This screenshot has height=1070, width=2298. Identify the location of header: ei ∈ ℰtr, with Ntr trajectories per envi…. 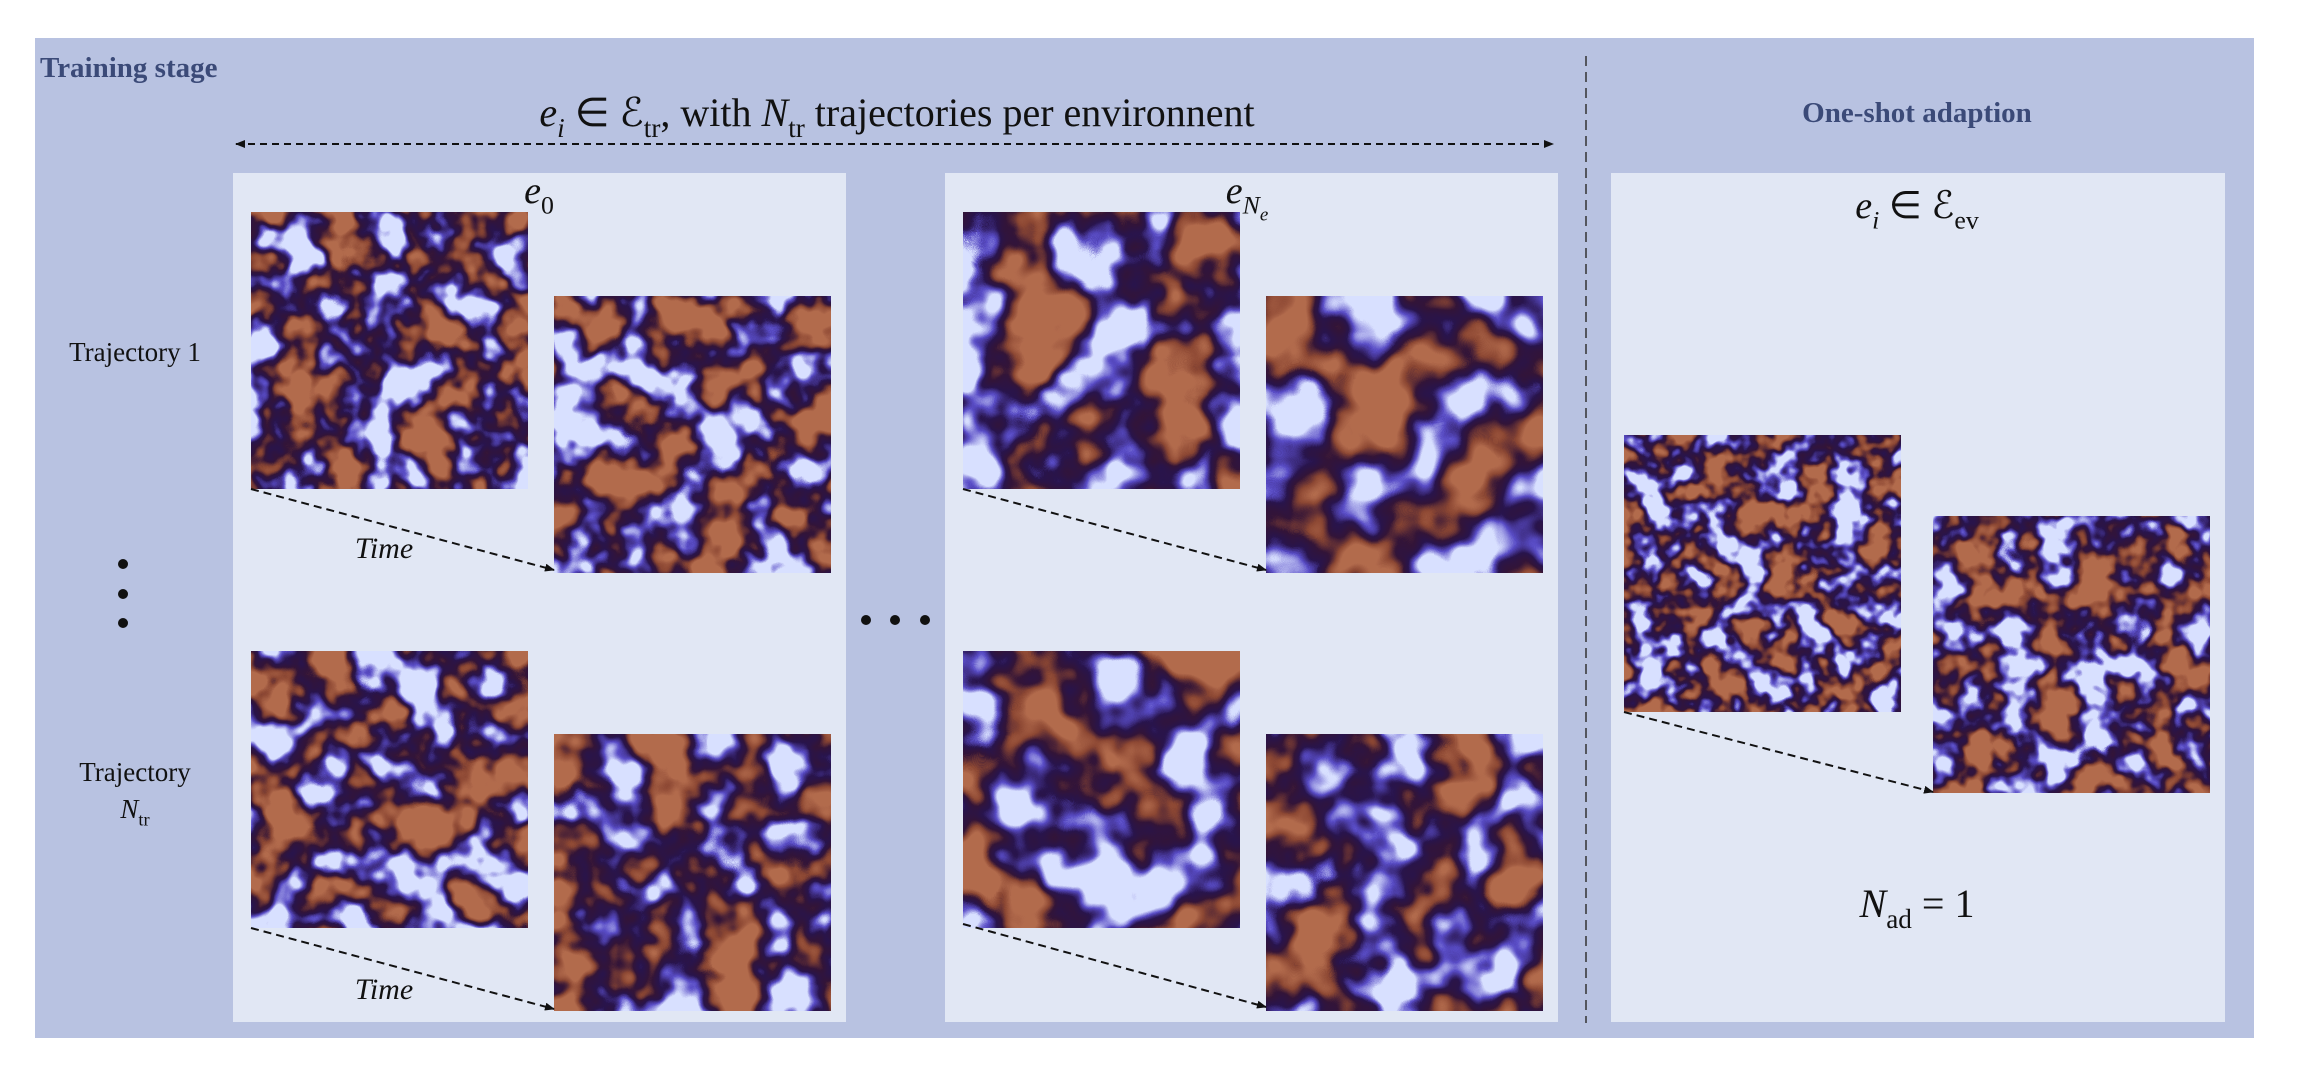
(896, 116).